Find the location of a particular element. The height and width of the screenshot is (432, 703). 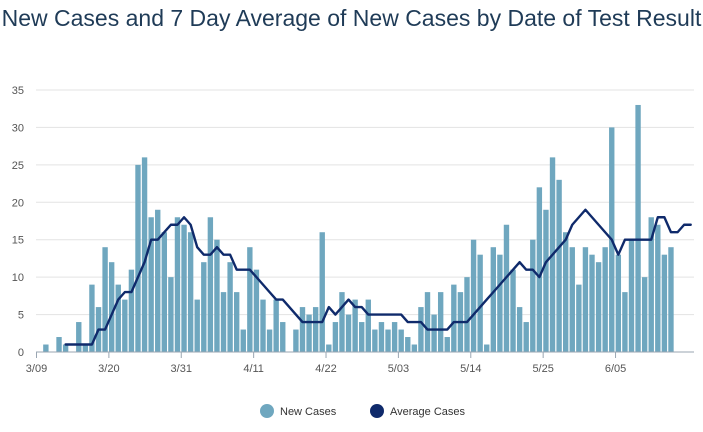

y-tick-label: 5 is located at coordinates (21, 316).